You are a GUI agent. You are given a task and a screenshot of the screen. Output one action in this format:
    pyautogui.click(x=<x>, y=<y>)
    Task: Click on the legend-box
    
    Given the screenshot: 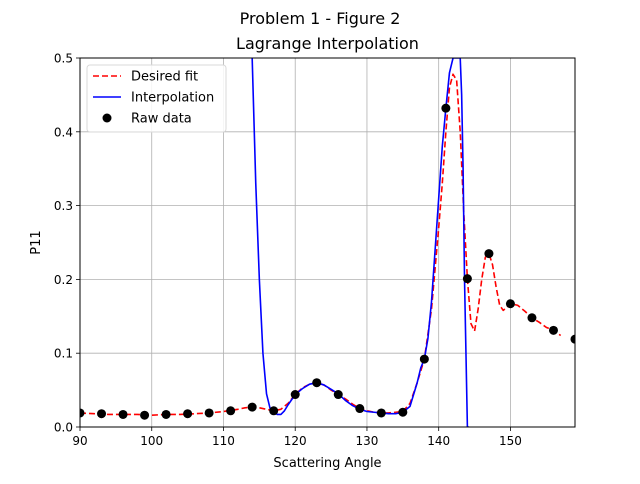 What is the action you would take?
    pyautogui.click(x=156, y=98)
    